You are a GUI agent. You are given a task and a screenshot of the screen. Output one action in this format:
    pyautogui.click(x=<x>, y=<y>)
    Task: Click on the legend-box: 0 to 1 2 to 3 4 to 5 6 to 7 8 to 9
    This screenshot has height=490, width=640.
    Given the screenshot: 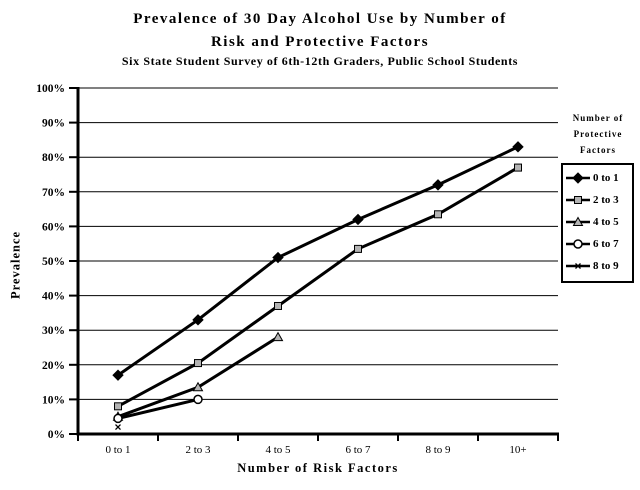 What is the action you would take?
    pyautogui.click(x=597, y=223)
    